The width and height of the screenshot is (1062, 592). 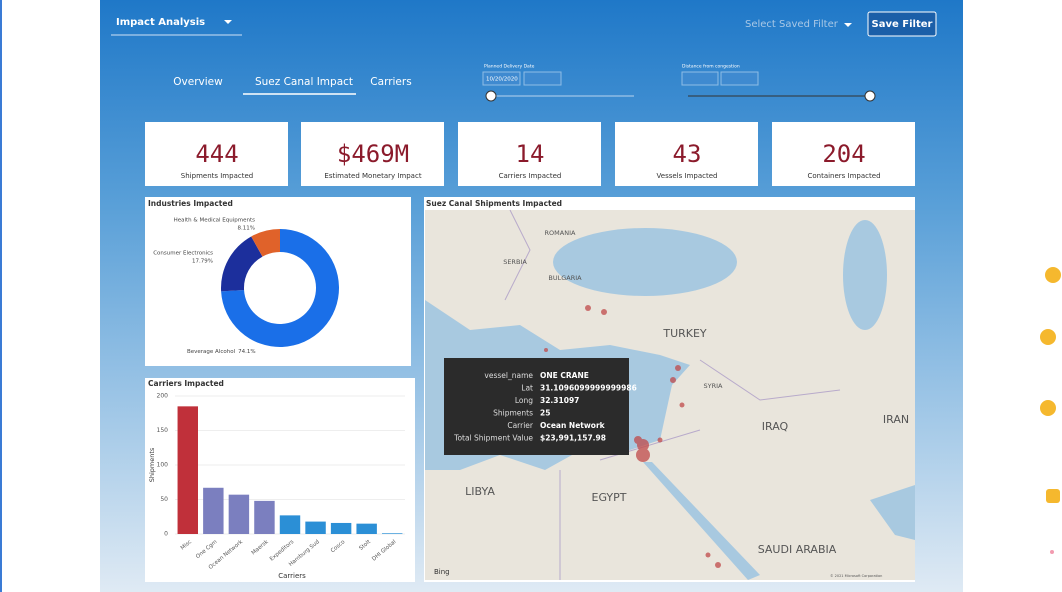 What do you see at coordinates (687, 176) in the screenshot?
I see `kpi-label: Vessels Impacted` at bounding box center [687, 176].